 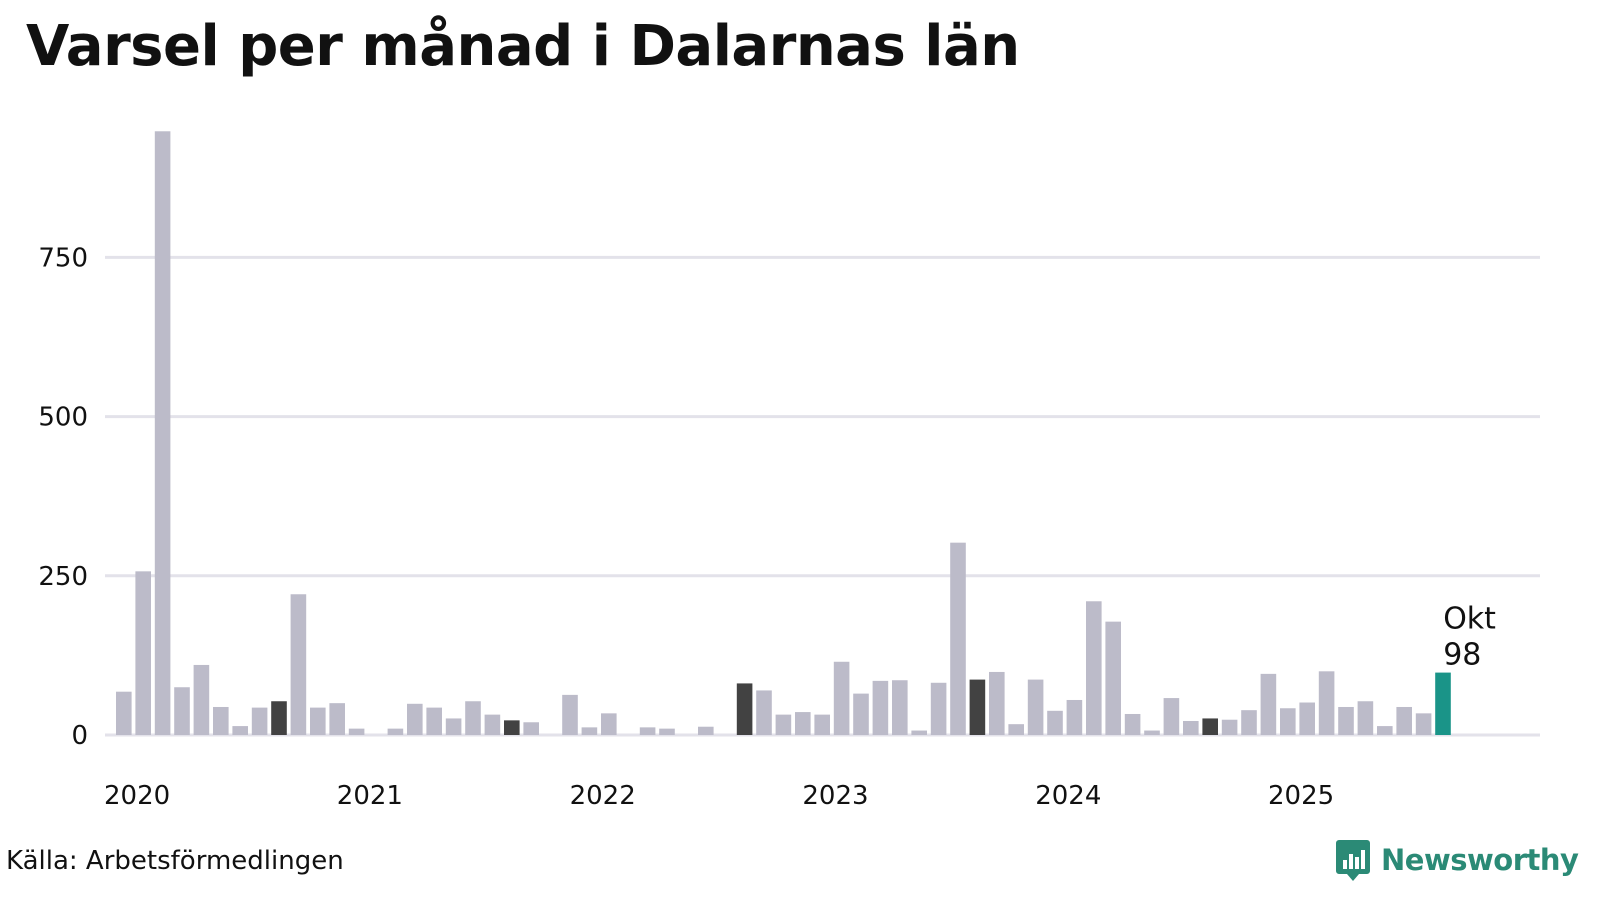 I want to click on source-note: Källa: Arbetsförmedlingen, so click(x=175, y=861).